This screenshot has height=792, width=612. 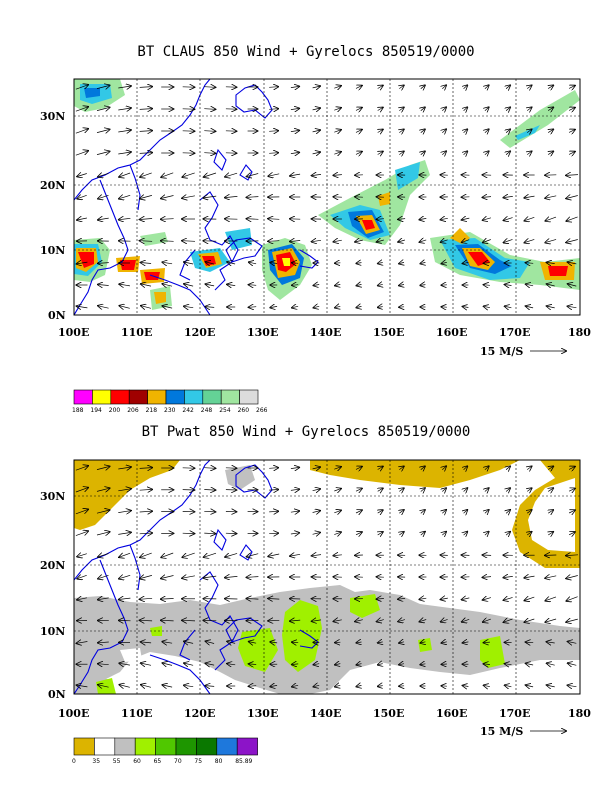 I want to click on legend-label: 55, so click(x=117, y=761).